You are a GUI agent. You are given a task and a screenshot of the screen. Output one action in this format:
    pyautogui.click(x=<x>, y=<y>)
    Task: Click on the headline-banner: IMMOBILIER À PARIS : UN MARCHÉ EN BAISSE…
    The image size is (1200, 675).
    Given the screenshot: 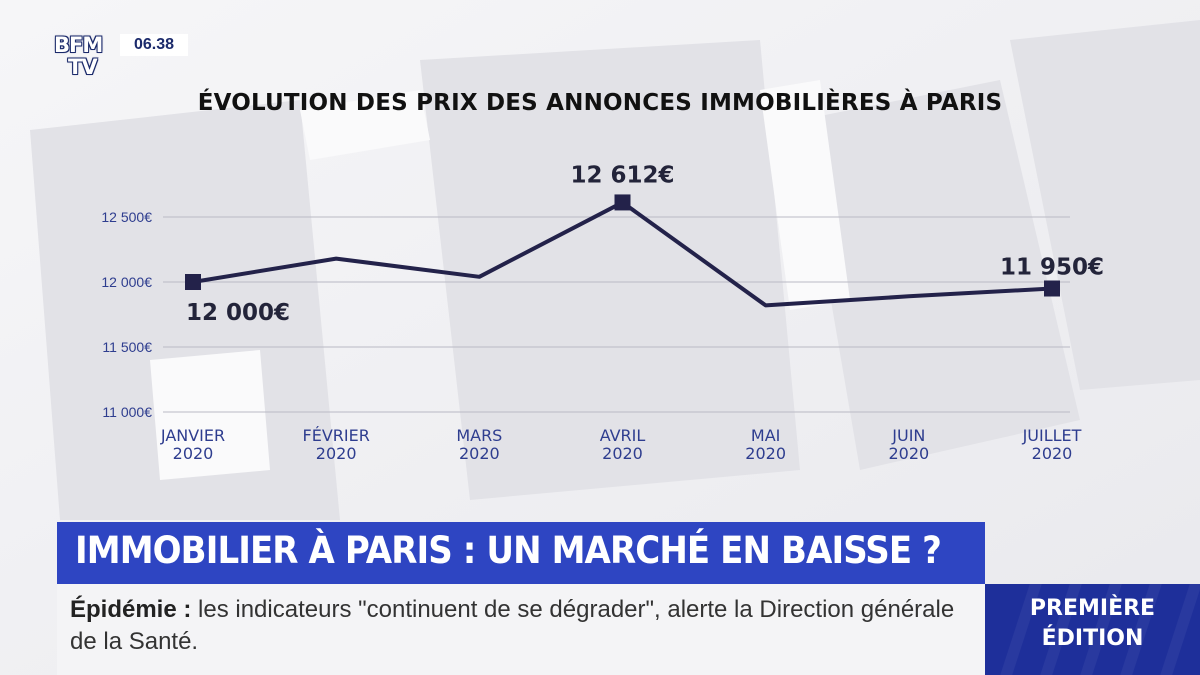 What is the action you would take?
    pyautogui.click(x=521, y=553)
    